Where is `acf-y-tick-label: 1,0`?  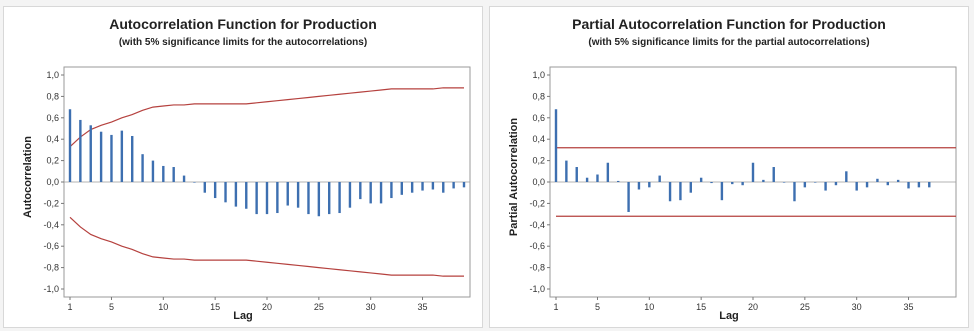 acf-y-tick-label: 1,0 is located at coordinates (52, 75).